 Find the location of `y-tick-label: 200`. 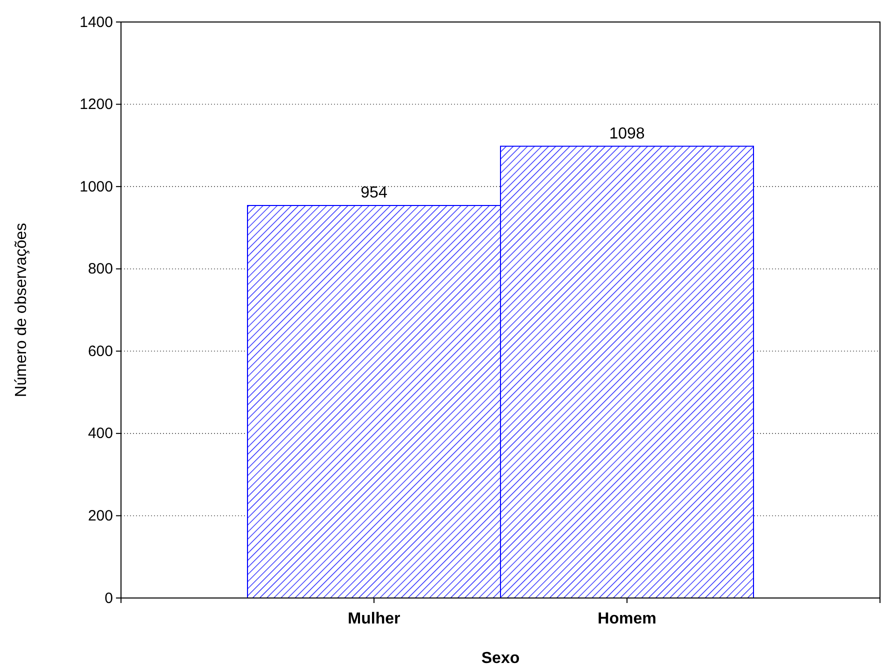

y-tick-label: 200 is located at coordinates (100, 516).